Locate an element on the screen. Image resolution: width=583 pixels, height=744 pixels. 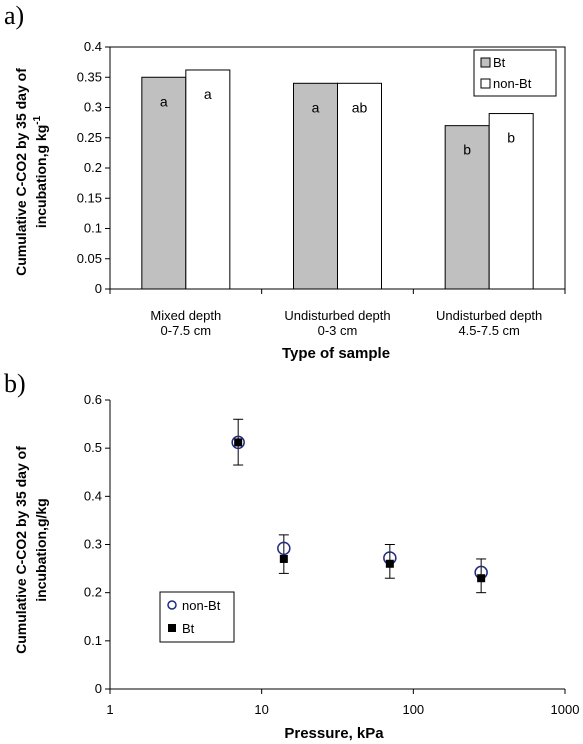
panel-a-ytick-label: 0.4 is located at coordinates (93, 46).